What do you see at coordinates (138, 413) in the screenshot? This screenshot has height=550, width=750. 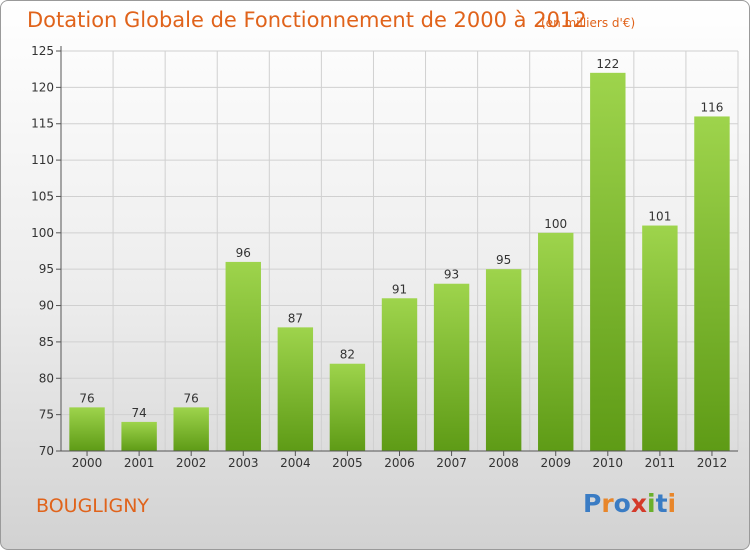 I see `bar-value-label: 74` at bounding box center [138, 413].